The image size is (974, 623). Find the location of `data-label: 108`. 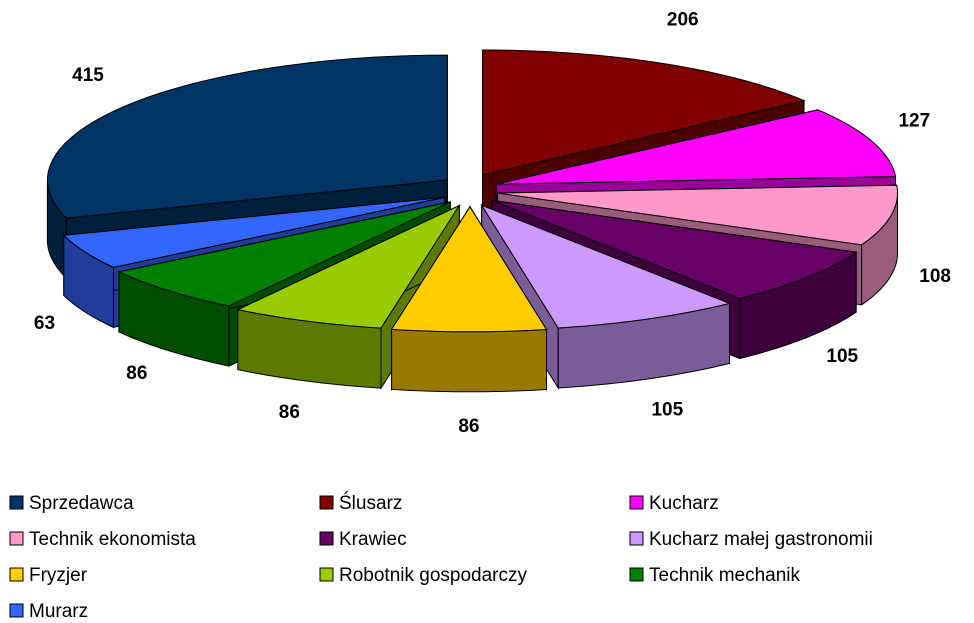

data-label: 108 is located at coordinates (935, 276).